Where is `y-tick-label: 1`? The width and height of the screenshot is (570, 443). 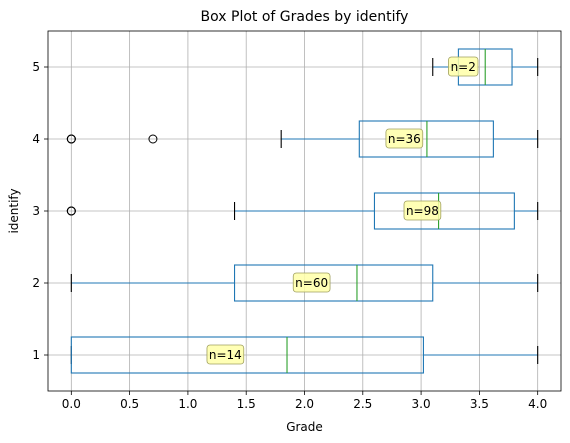
y-tick-label: 1 is located at coordinates (36, 355).